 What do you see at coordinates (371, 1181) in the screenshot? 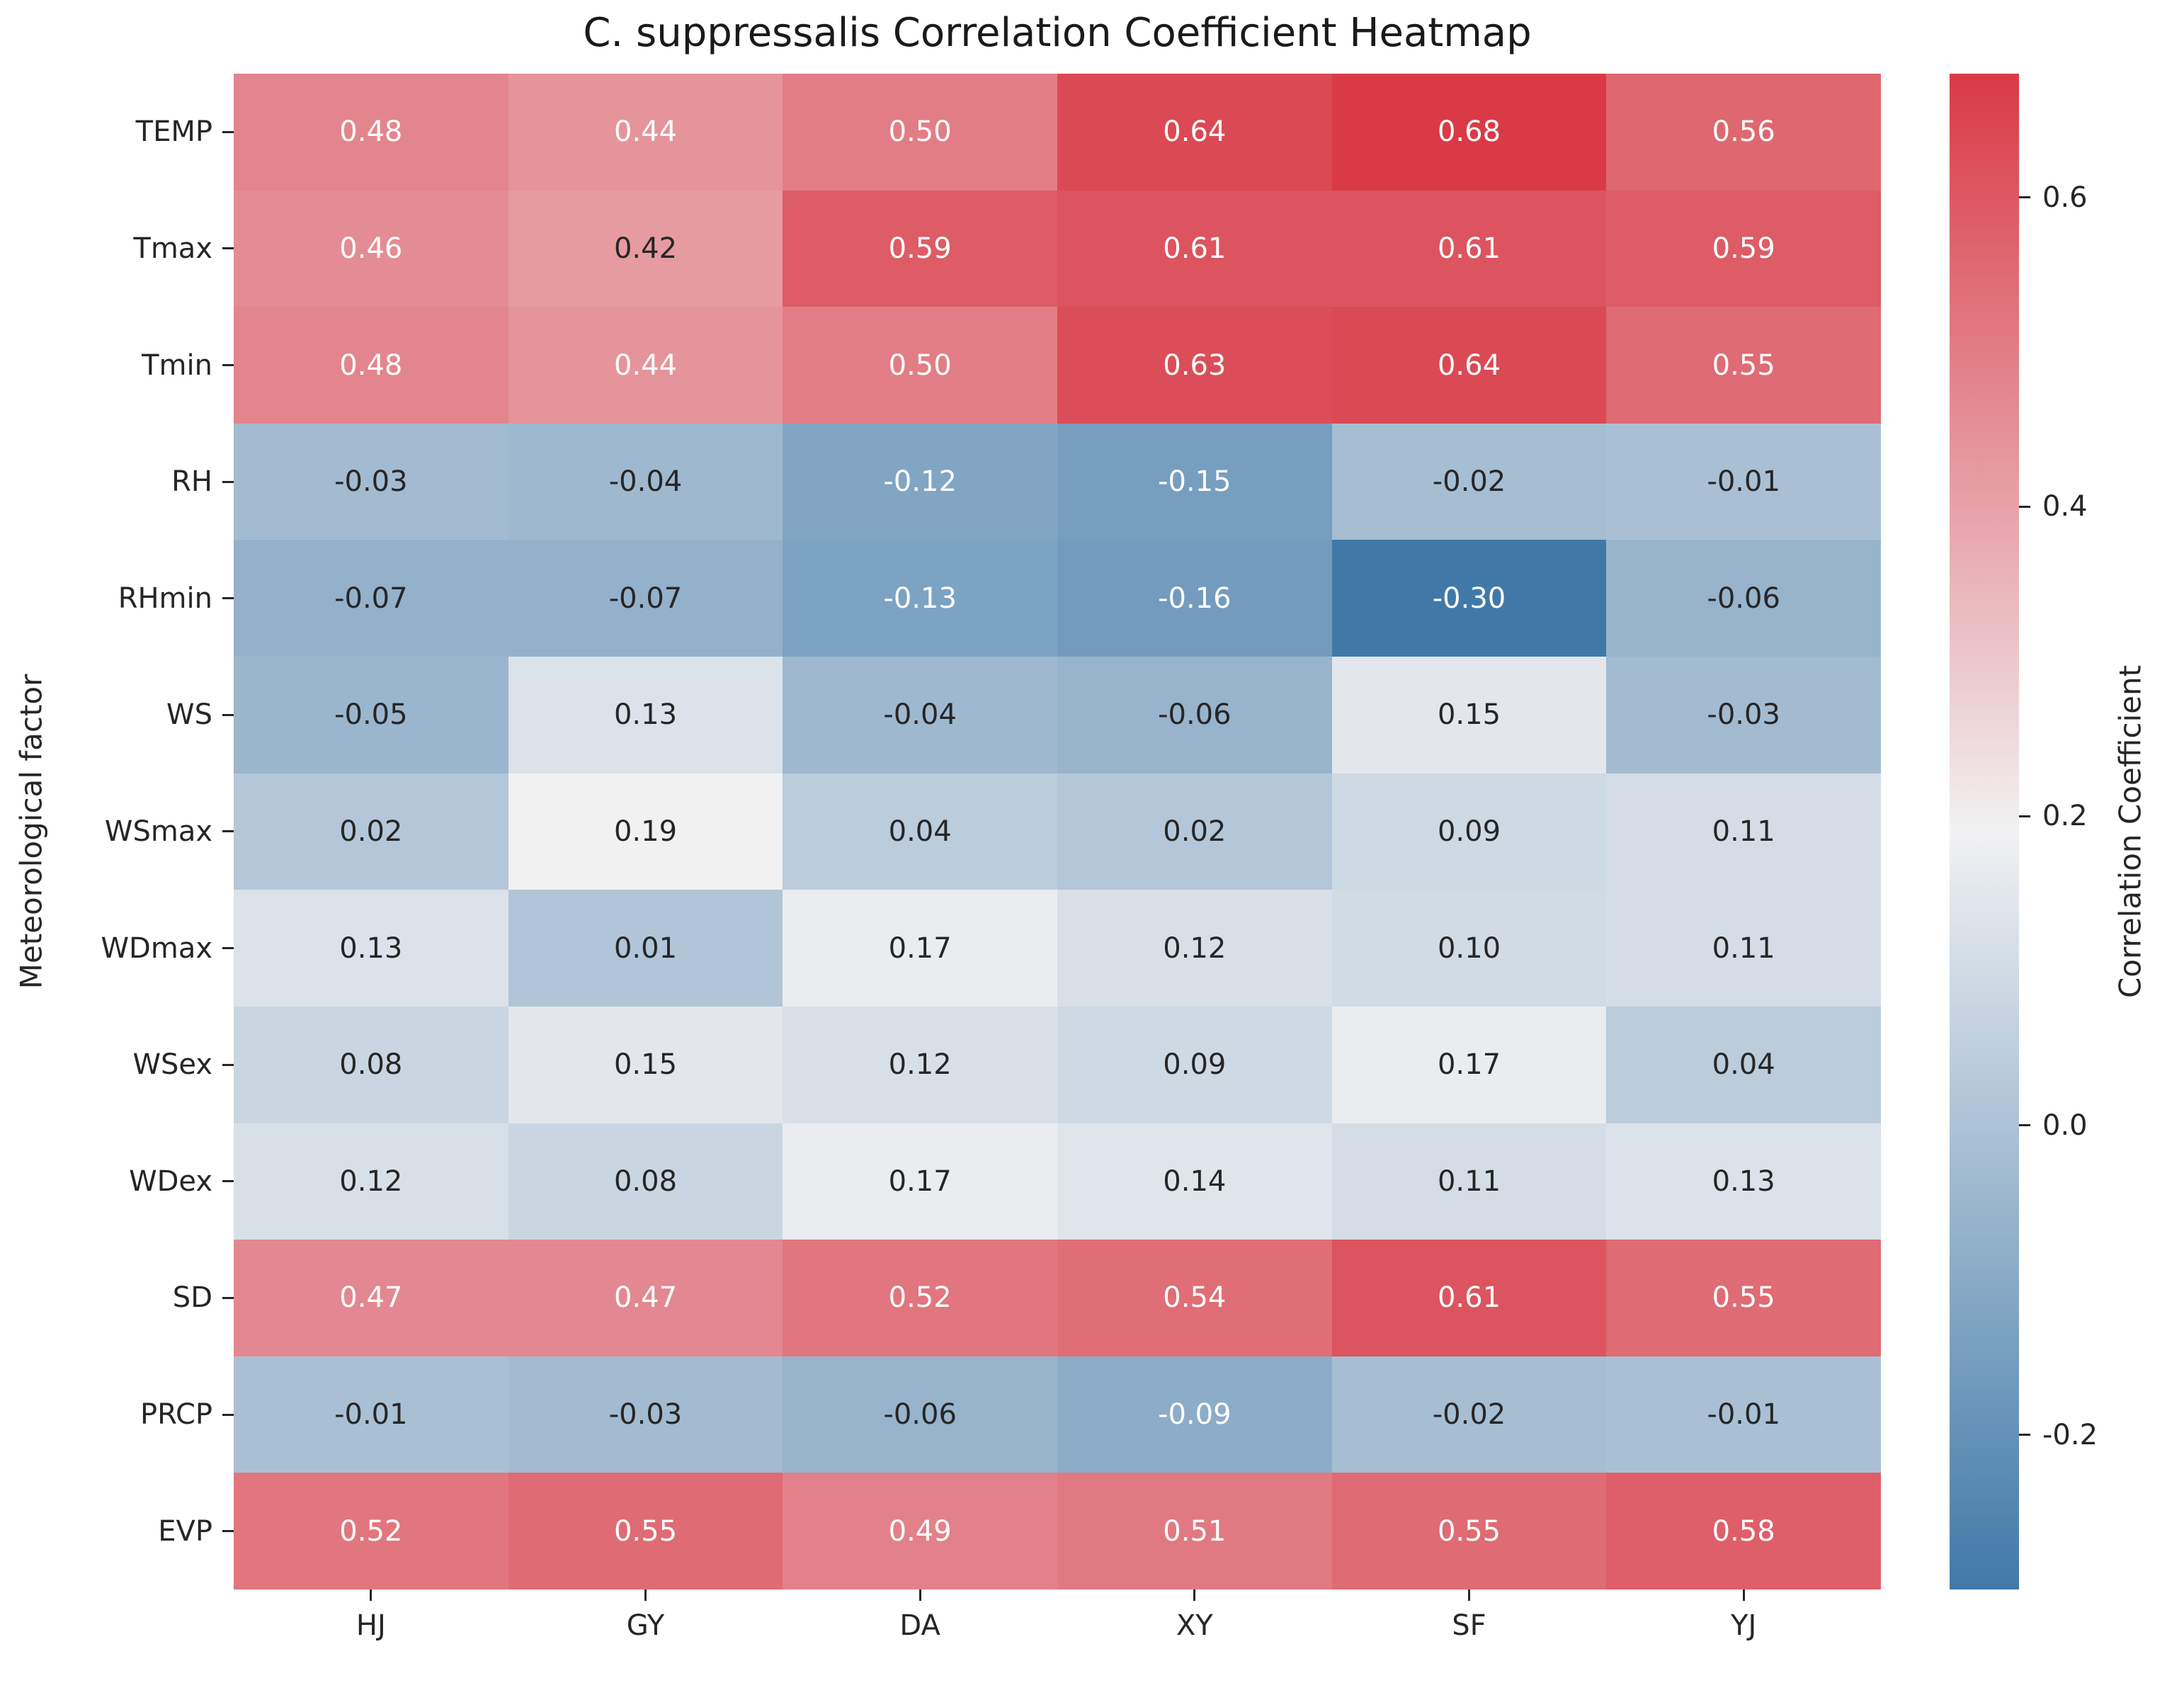
I see `heatmap-cell-WDex-HJ: 0.12` at bounding box center [371, 1181].